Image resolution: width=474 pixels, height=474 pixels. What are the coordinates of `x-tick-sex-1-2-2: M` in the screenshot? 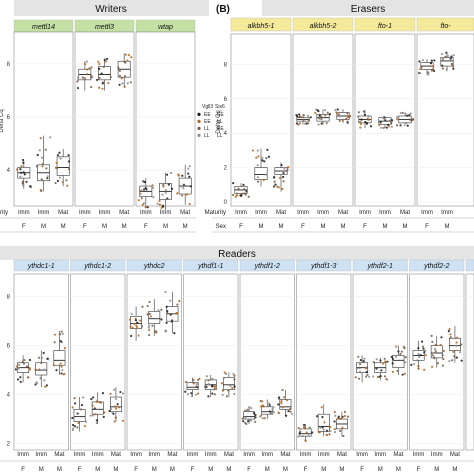 It's located at (405, 227).